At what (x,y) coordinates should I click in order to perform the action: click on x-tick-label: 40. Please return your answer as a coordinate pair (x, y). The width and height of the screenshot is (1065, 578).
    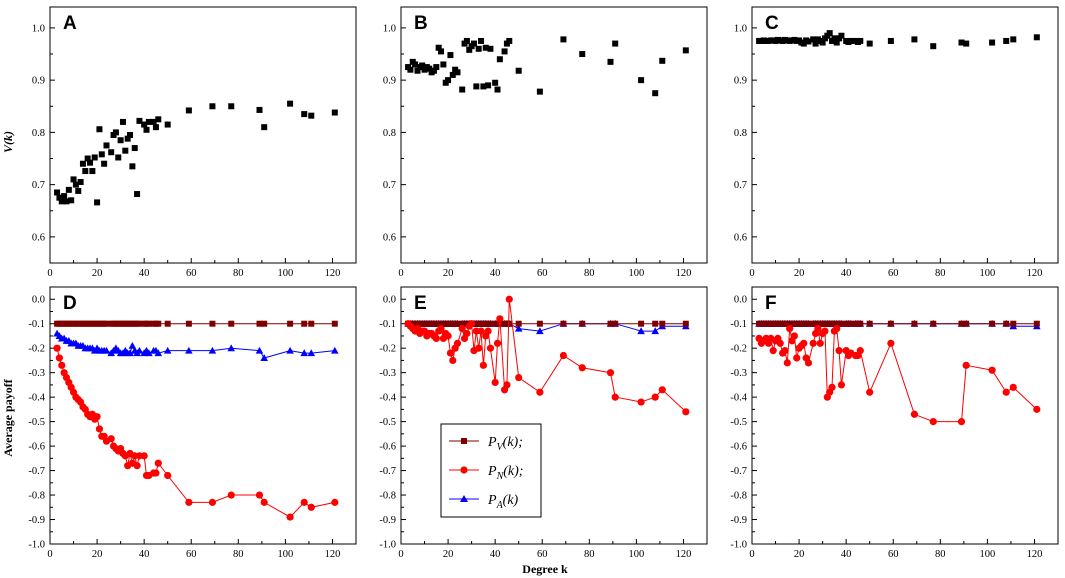
    Looking at the image, I should click on (846, 554).